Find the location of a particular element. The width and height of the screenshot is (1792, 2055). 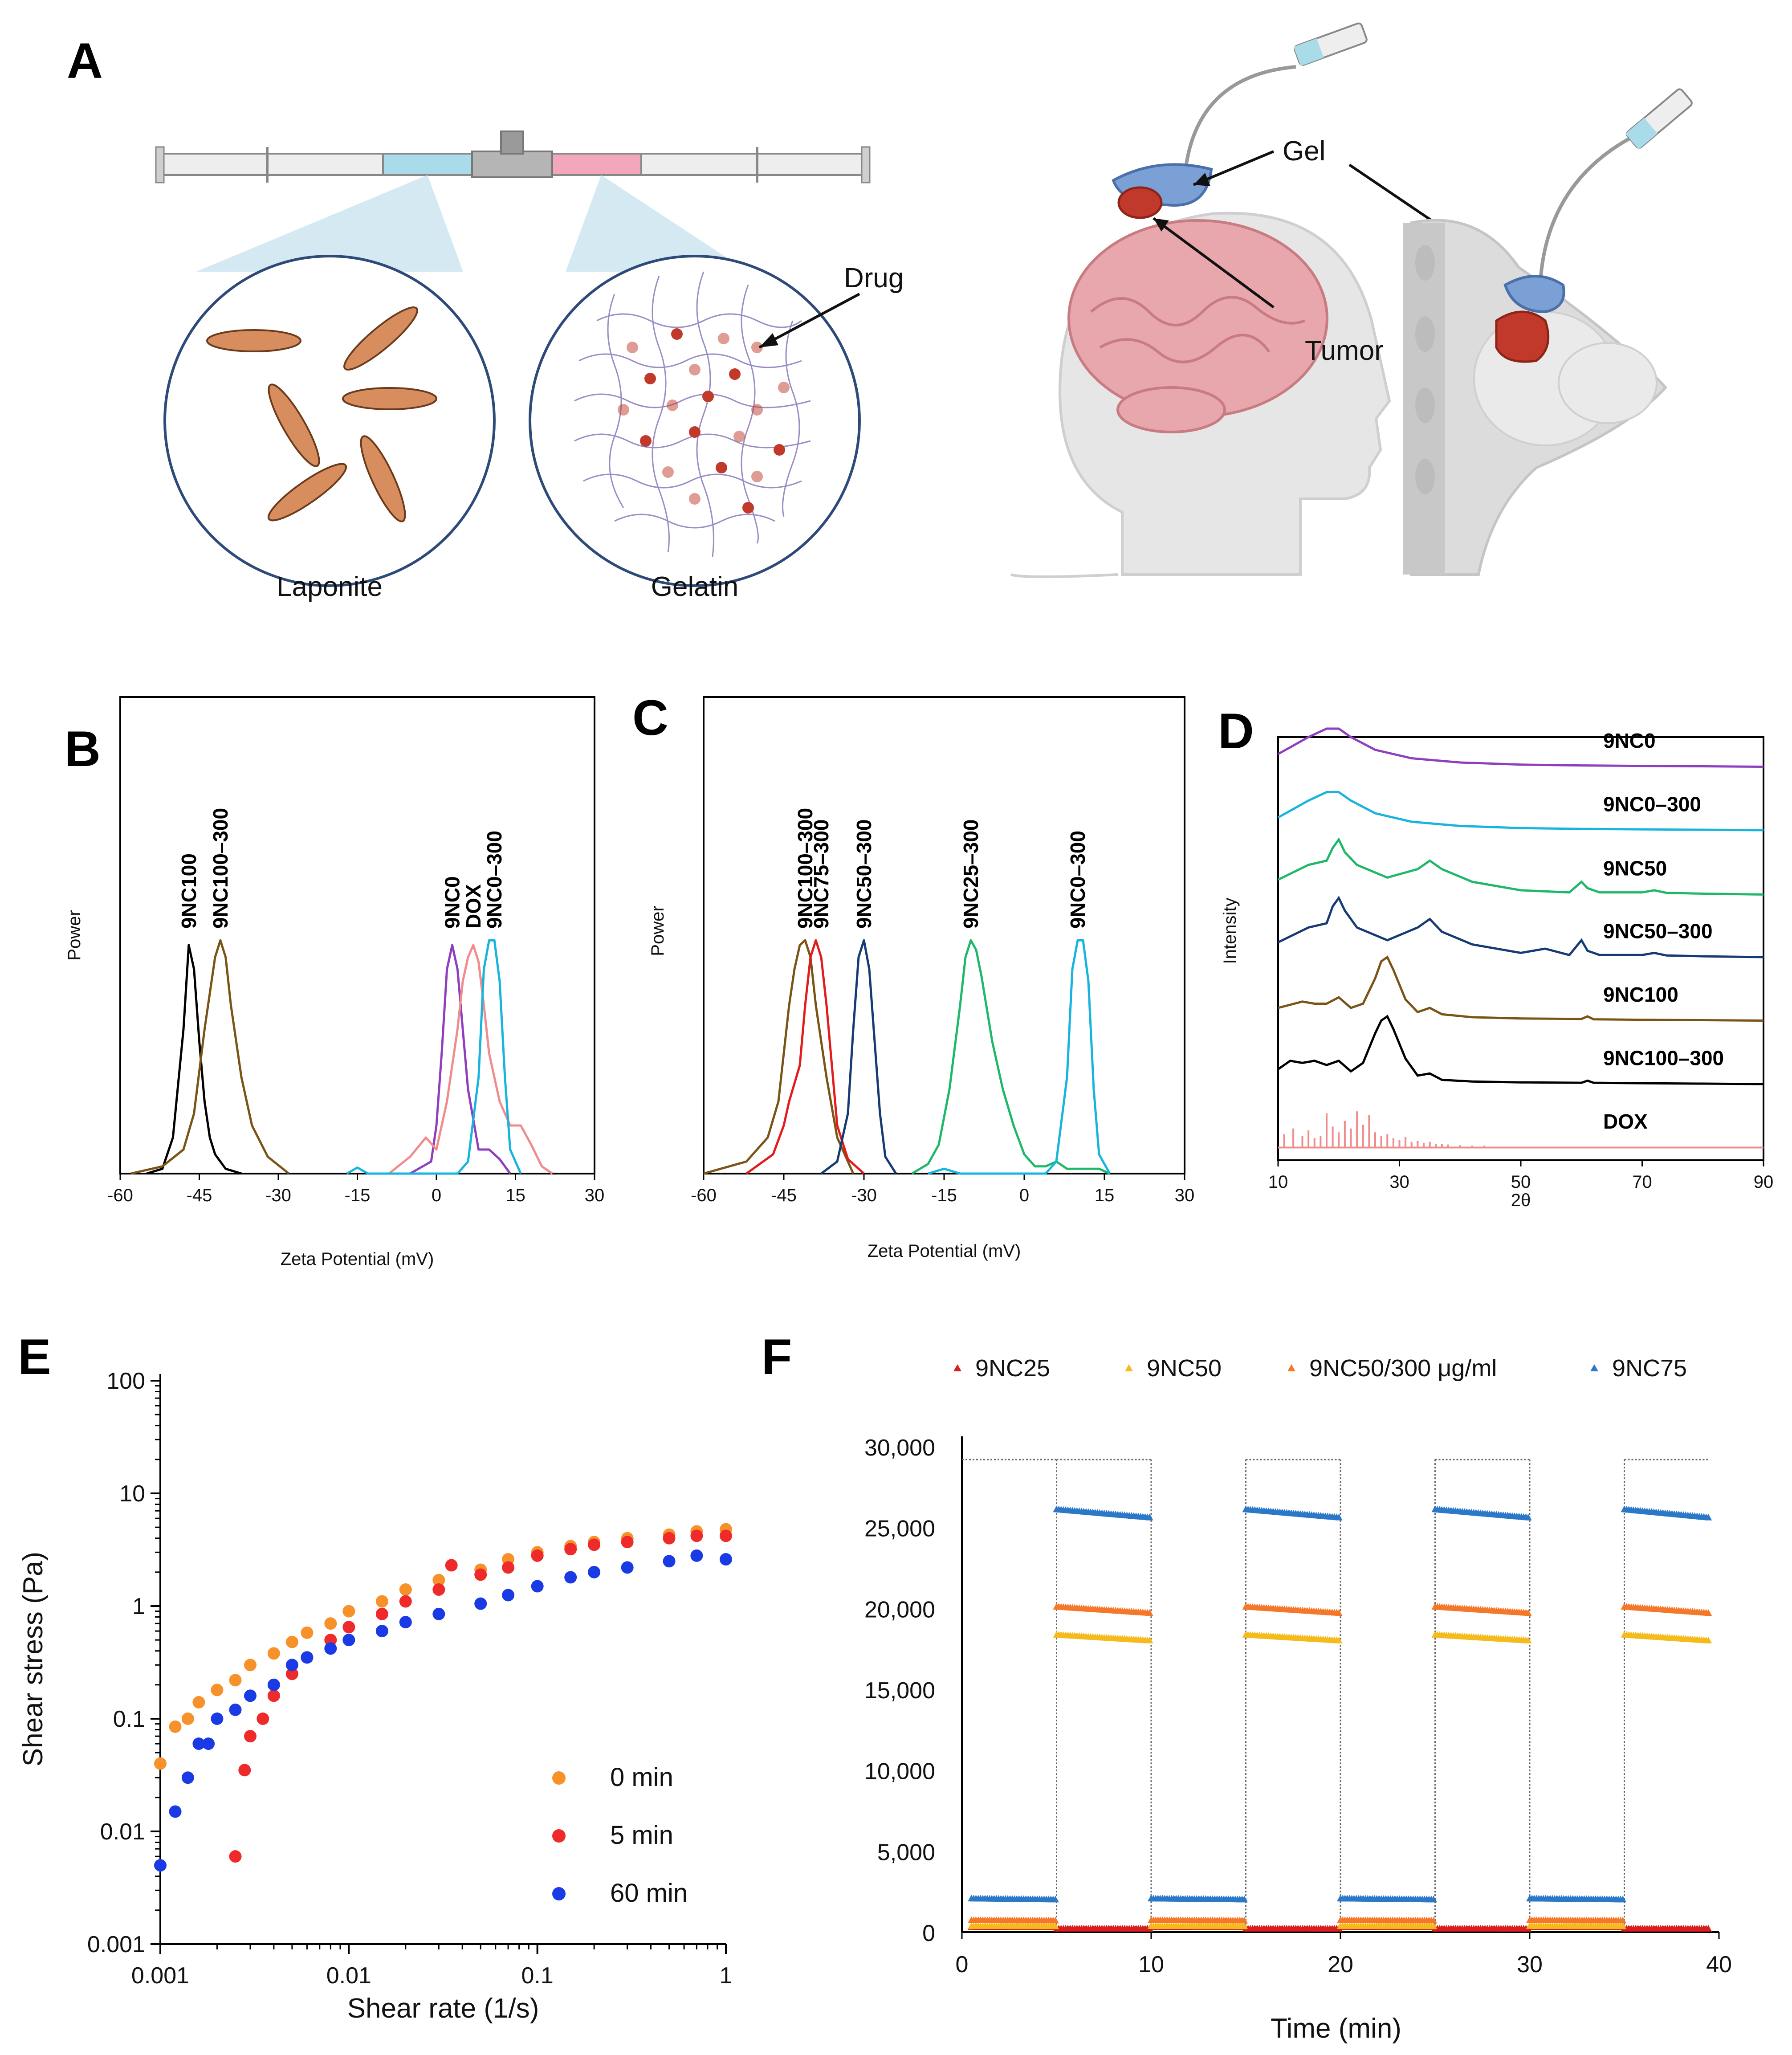

legend-label-5-min: 5 min is located at coordinates (642, 1835).